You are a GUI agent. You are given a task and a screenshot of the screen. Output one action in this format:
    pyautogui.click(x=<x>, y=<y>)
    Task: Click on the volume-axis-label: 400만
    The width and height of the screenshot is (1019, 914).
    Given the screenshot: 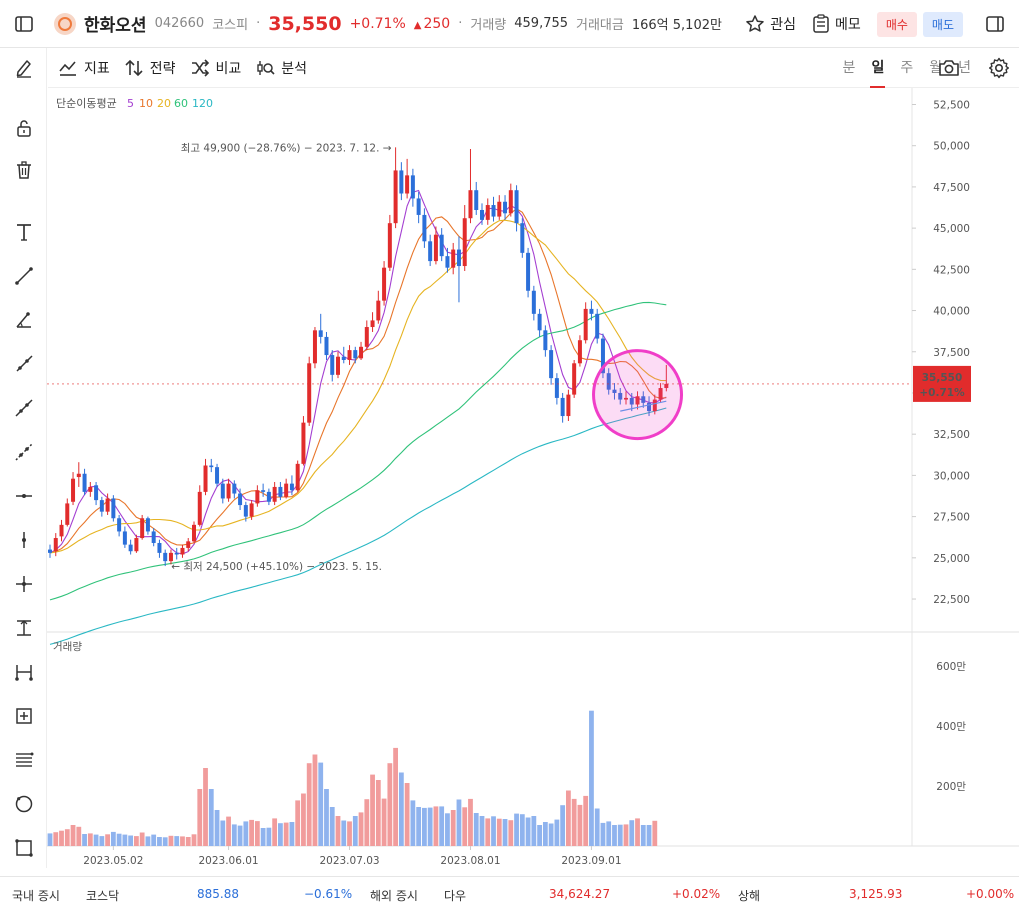 What is the action you would take?
    pyautogui.click(x=951, y=727)
    